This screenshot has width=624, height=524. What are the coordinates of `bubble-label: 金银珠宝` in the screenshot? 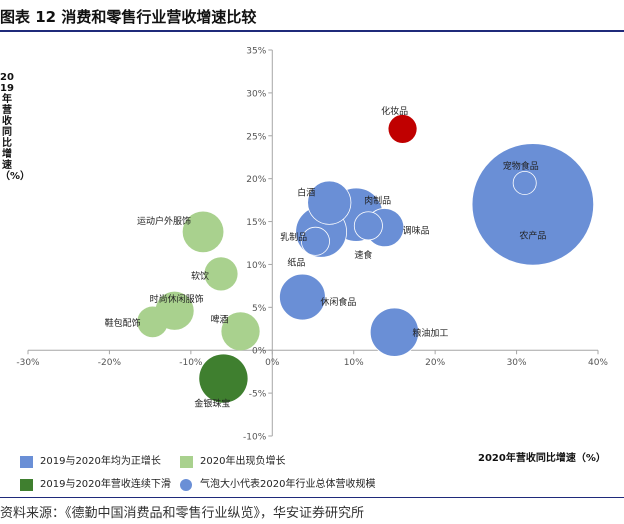 It's located at (212, 404).